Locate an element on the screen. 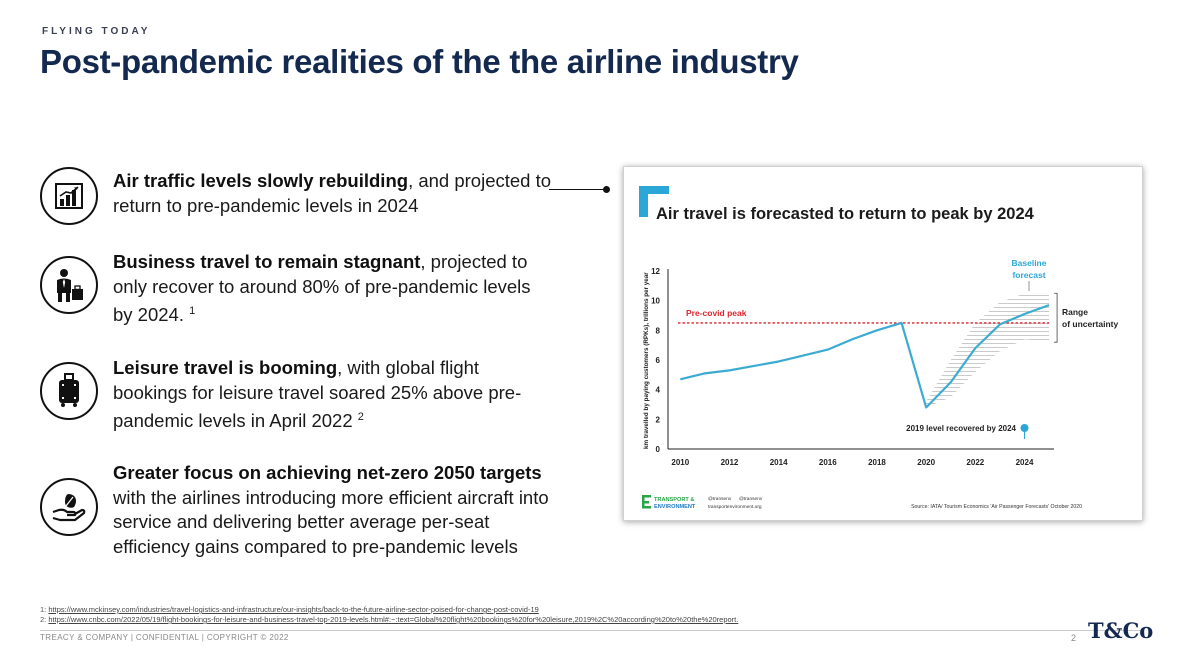  baseline-label-1: Baseline is located at coordinates (1029, 263).